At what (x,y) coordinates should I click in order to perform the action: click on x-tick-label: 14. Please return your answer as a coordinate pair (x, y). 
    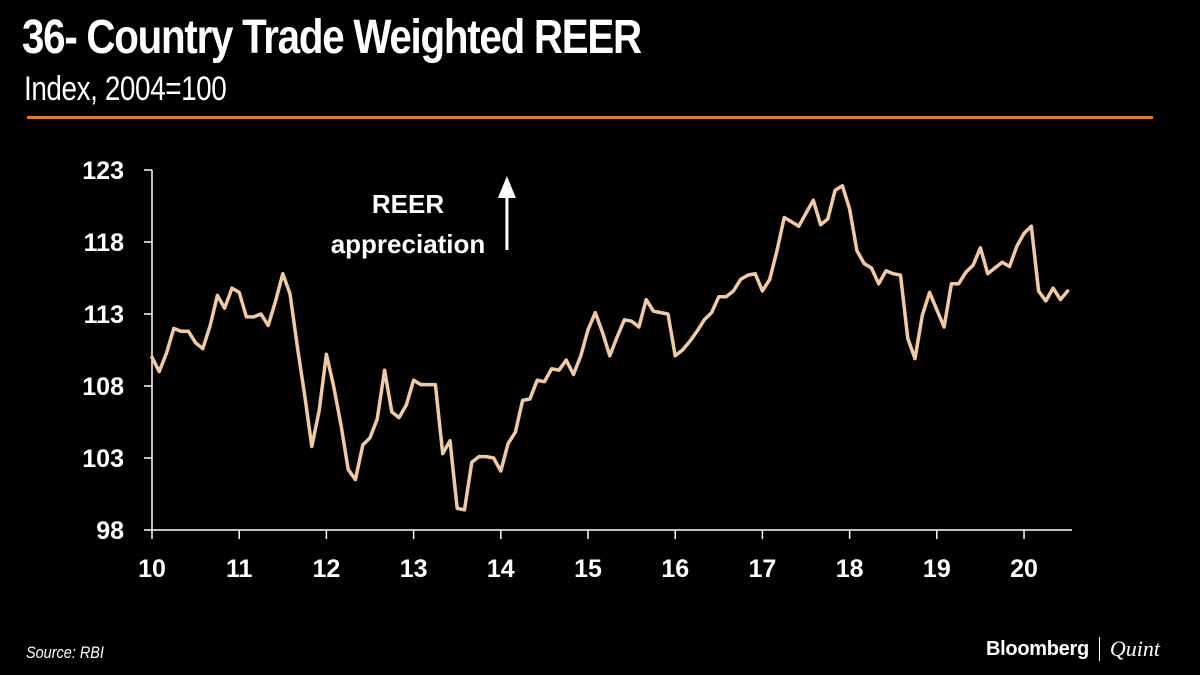
    Looking at the image, I should click on (501, 569).